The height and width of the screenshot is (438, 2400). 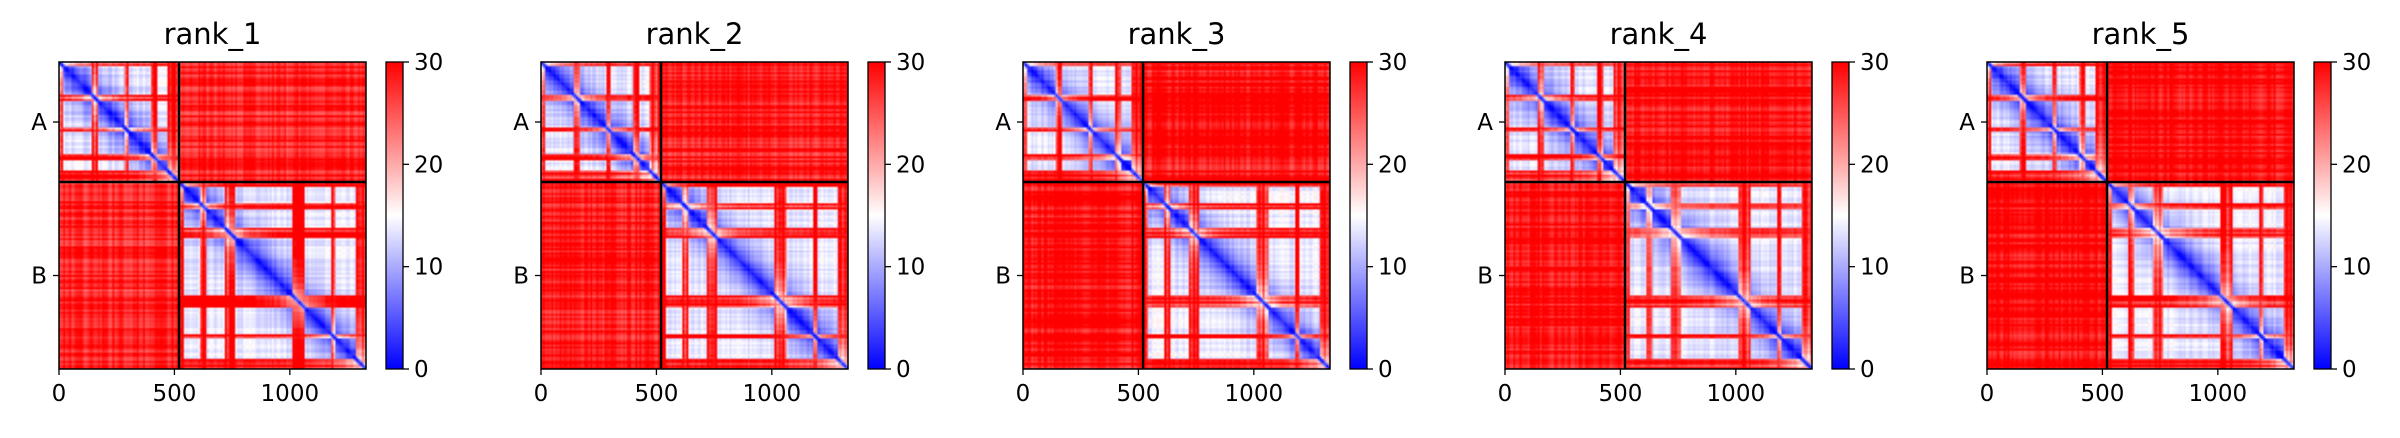 I want to click on panel-title: rank_5, so click(x=2141, y=34).